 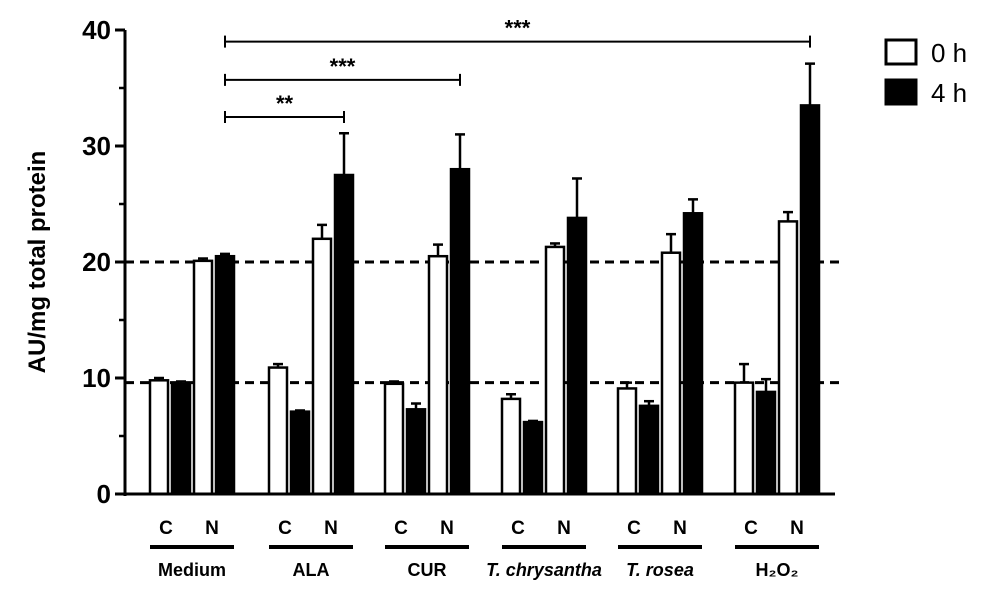 What do you see at coordinates (212, 528) in the screenshot?
I see `sub-label-medium-n: N` at bounding box center [212, 528].